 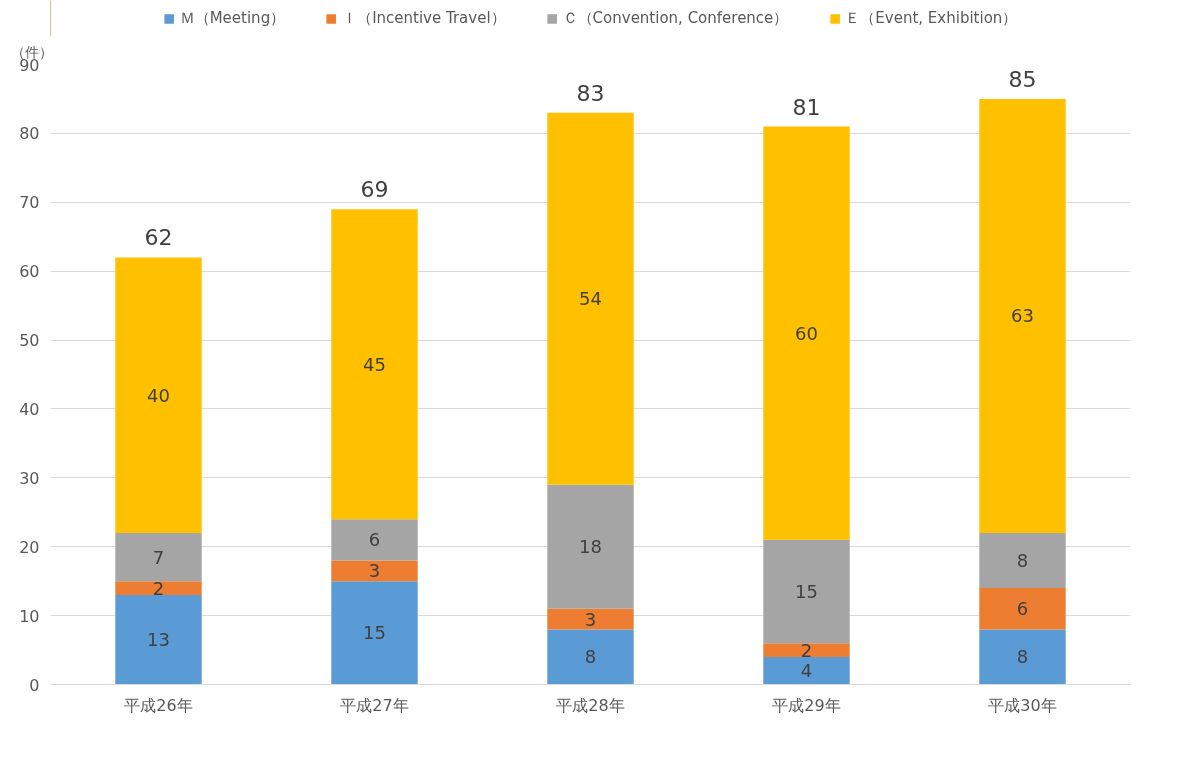 I want to click on total-label: 81, so click(x=806, y=107).